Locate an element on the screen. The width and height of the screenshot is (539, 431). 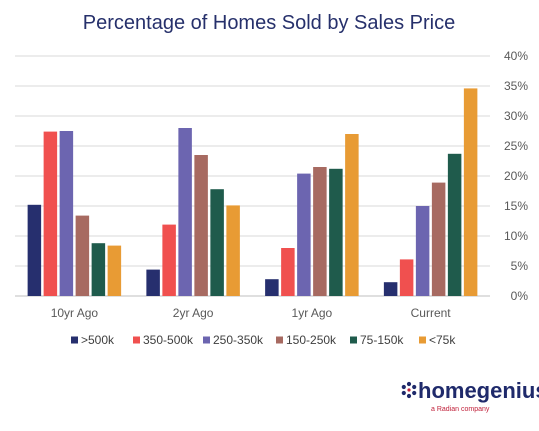
legend-label: >500k is located at coordinates (98, 340).